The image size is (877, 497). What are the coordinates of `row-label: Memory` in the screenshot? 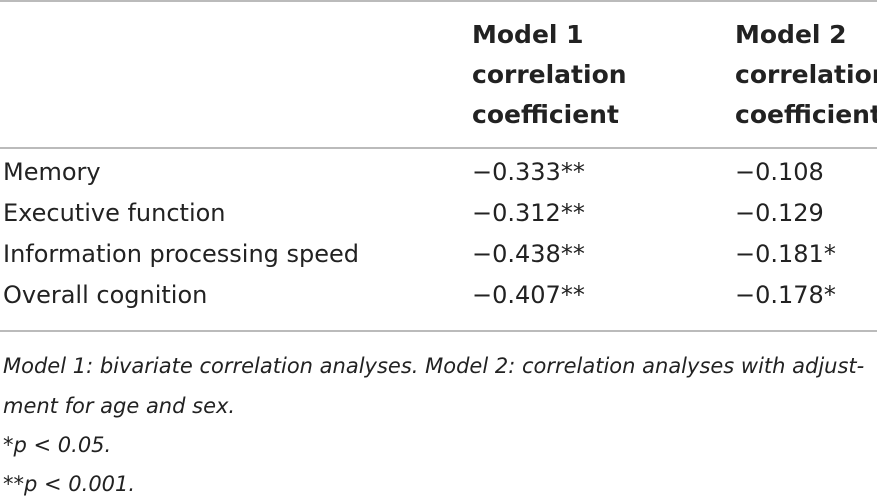 It's located at (52, 172).